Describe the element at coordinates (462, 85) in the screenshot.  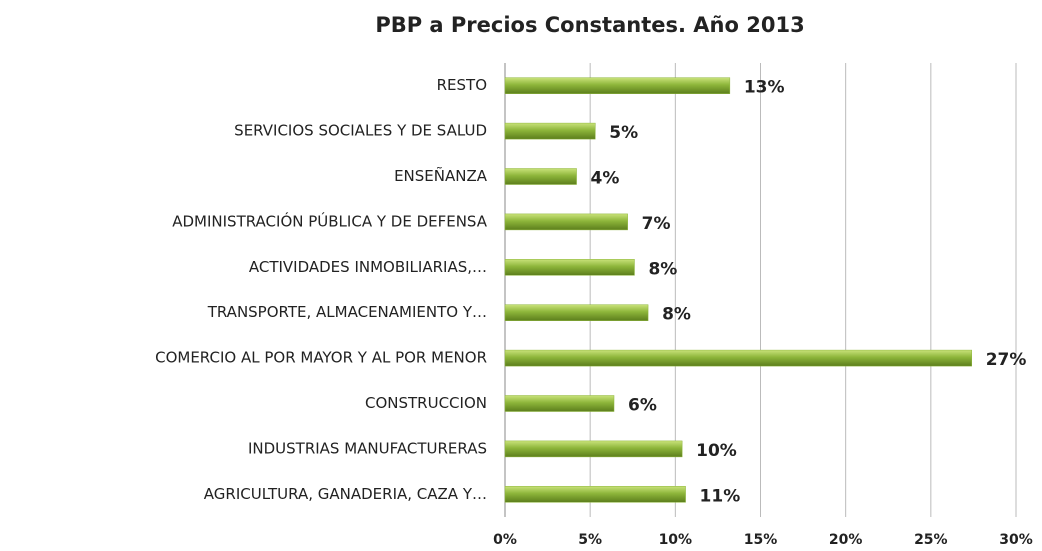
I see `y-tick-label: RESTO` at that location.